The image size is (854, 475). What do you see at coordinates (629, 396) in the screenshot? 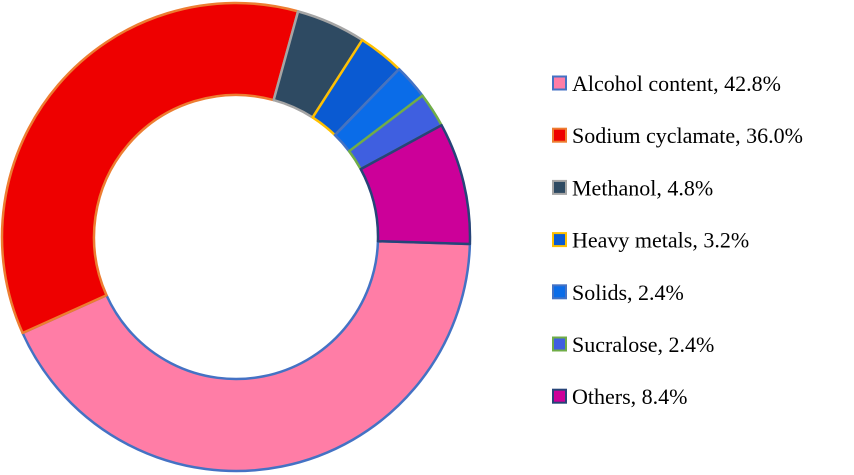
I see `legend-label-7: Others, 8.4%` at bounding box center [629, 396].